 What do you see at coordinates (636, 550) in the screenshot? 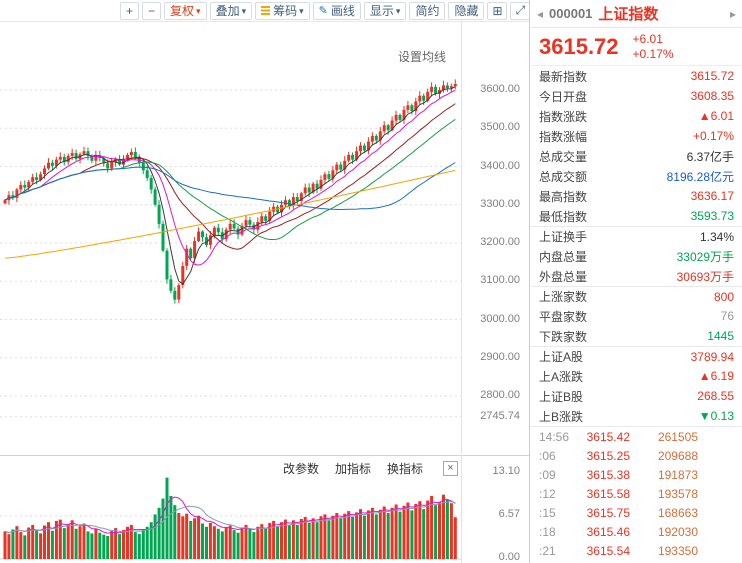
I see `tick-row: :21 3615.54 193350` at bounding box center [636, 550].